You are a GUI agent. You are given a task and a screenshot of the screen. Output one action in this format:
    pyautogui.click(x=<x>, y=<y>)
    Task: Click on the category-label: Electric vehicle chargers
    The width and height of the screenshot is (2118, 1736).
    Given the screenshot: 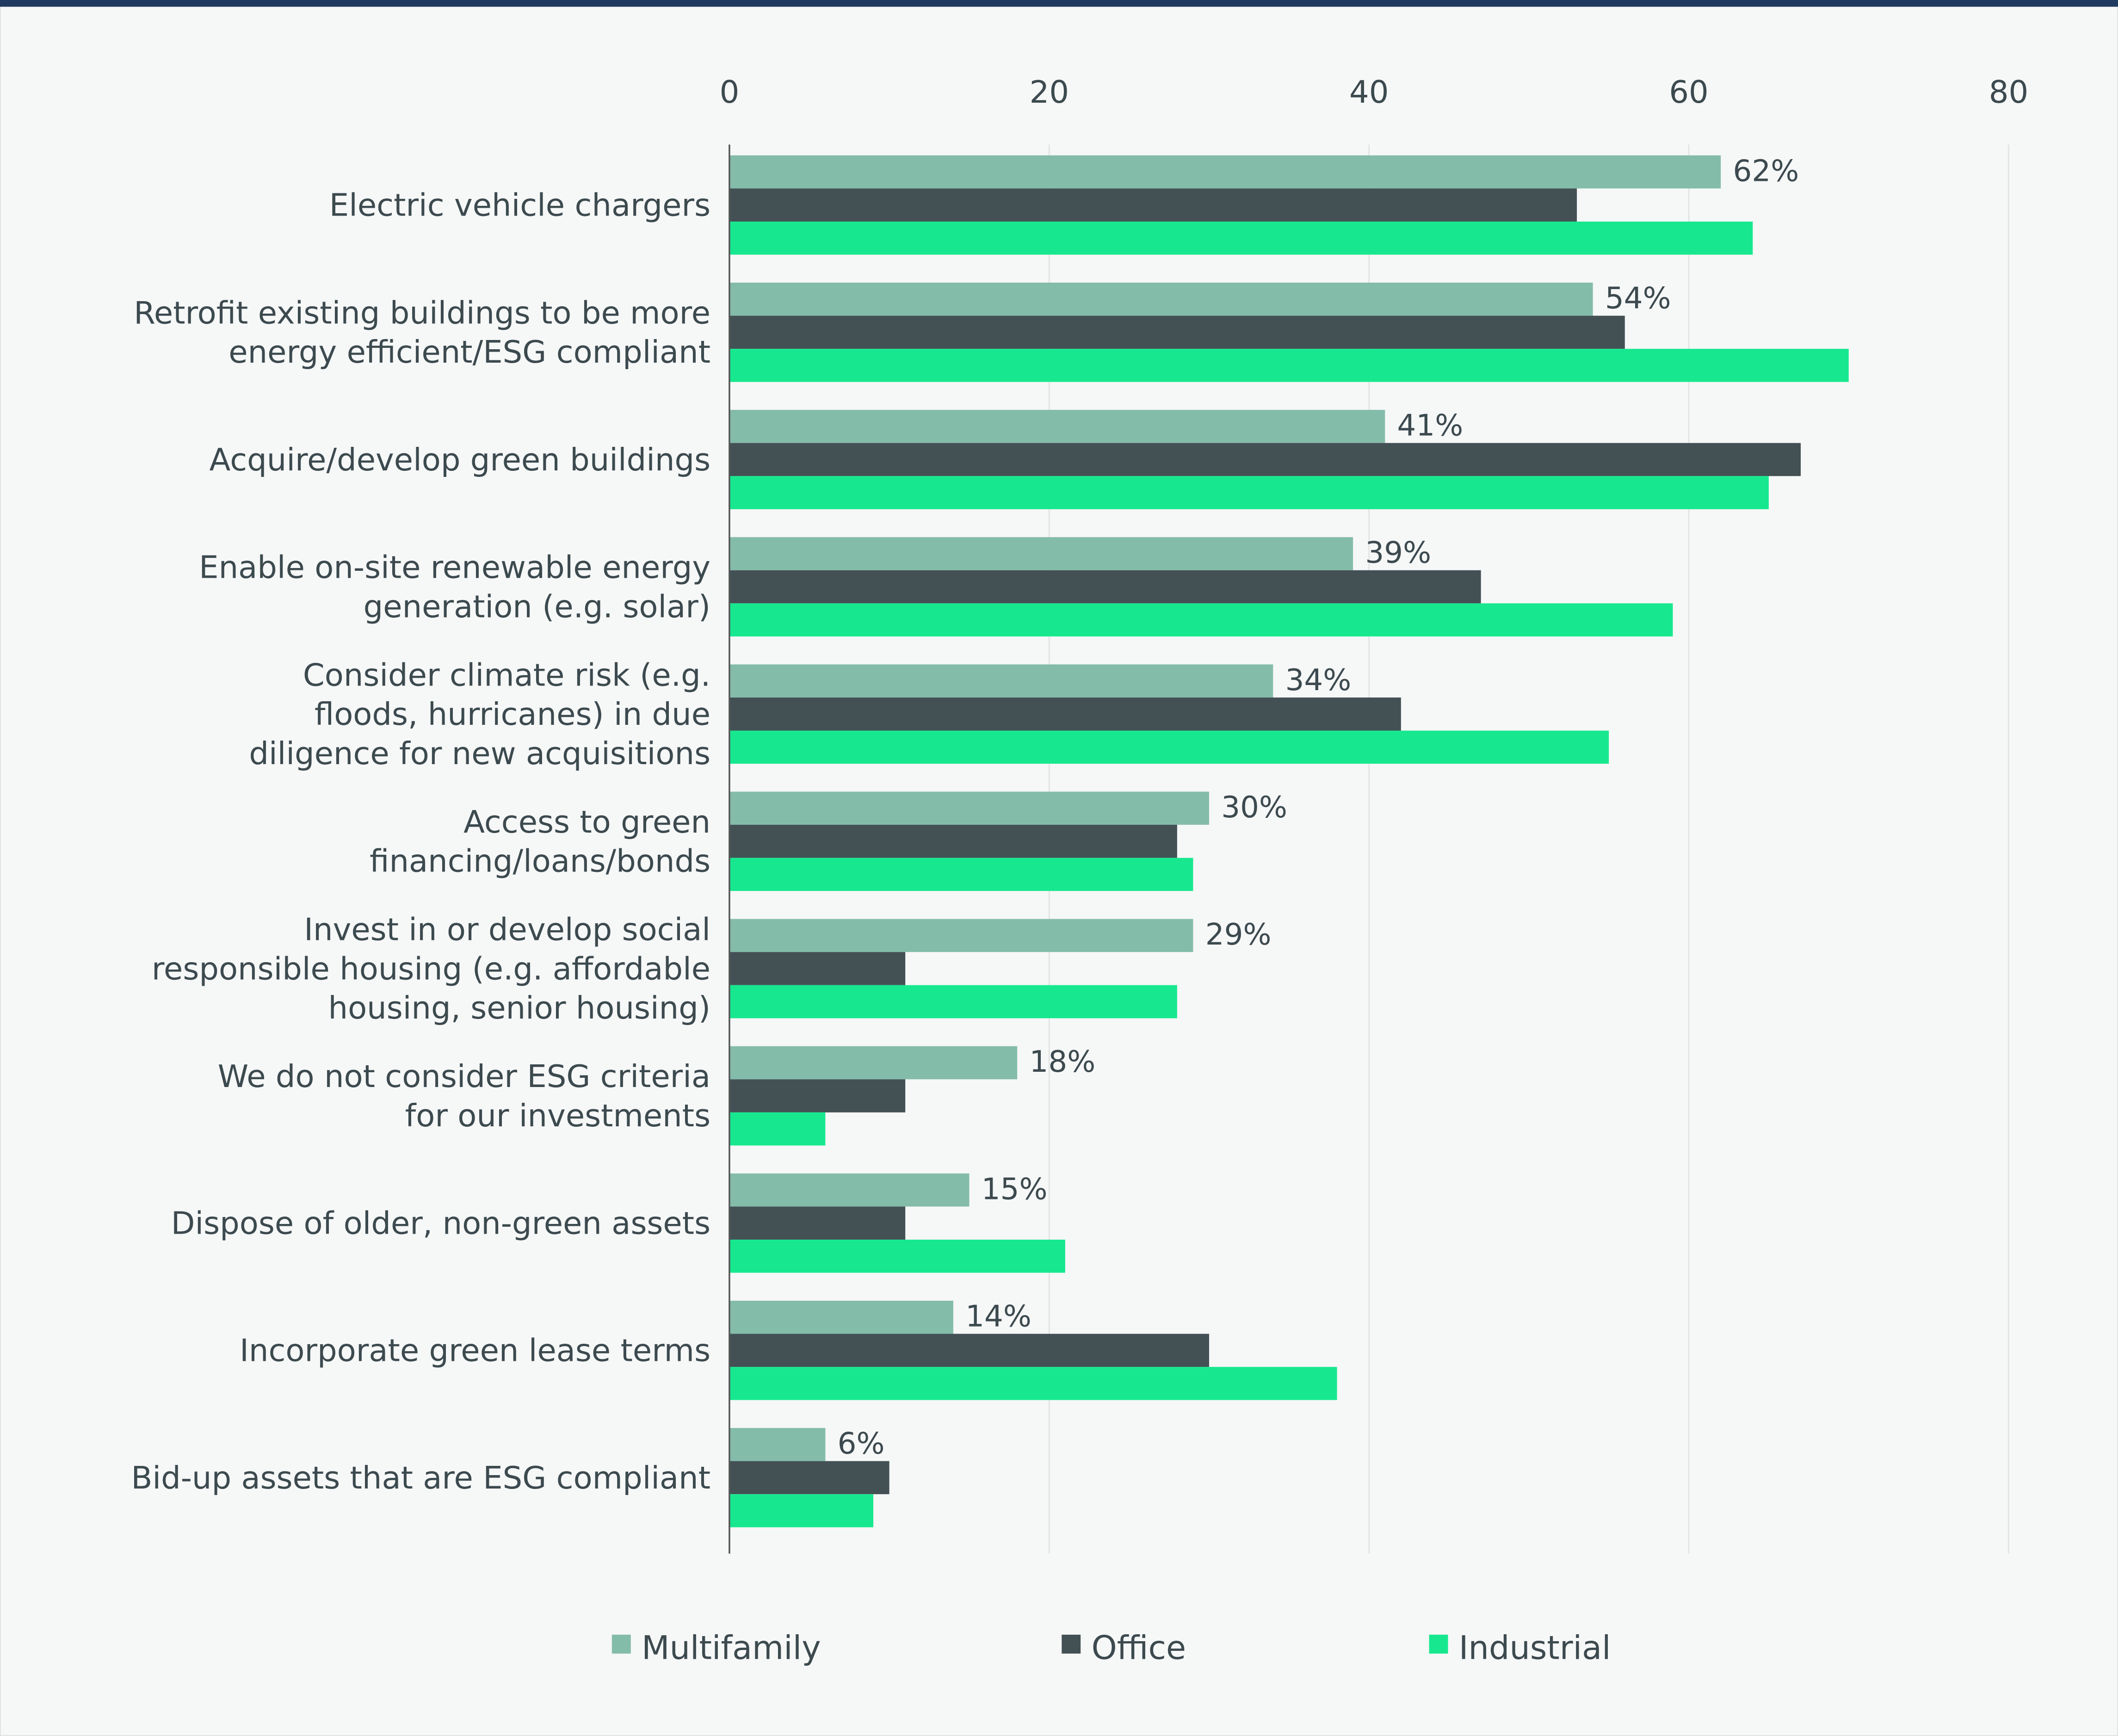 What is the action you would take?
    pyautogui.click(x=519, y=205)
    